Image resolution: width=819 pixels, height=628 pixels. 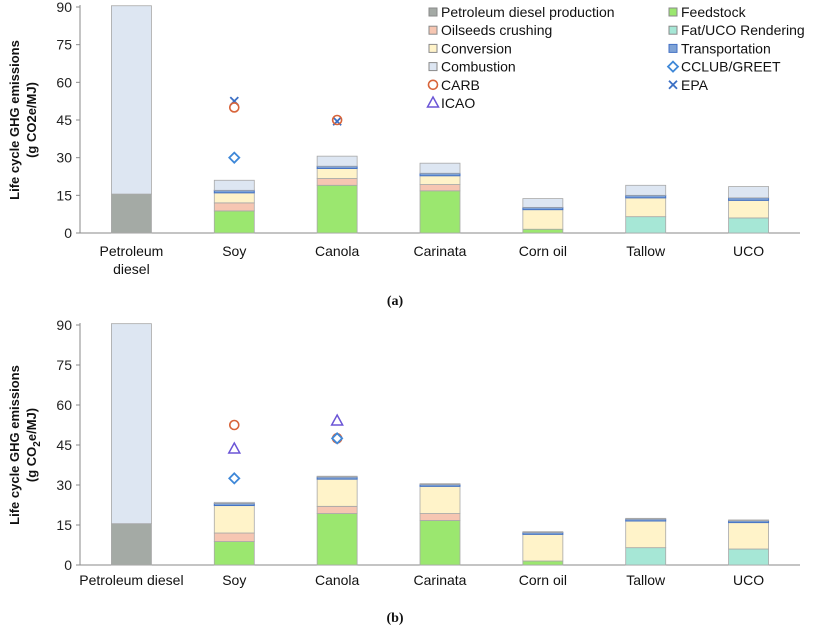 What do you see at coordinates (458, 103) in the screenshot?
I see `legend-label: ICAO` at bounding box center [458, 103].